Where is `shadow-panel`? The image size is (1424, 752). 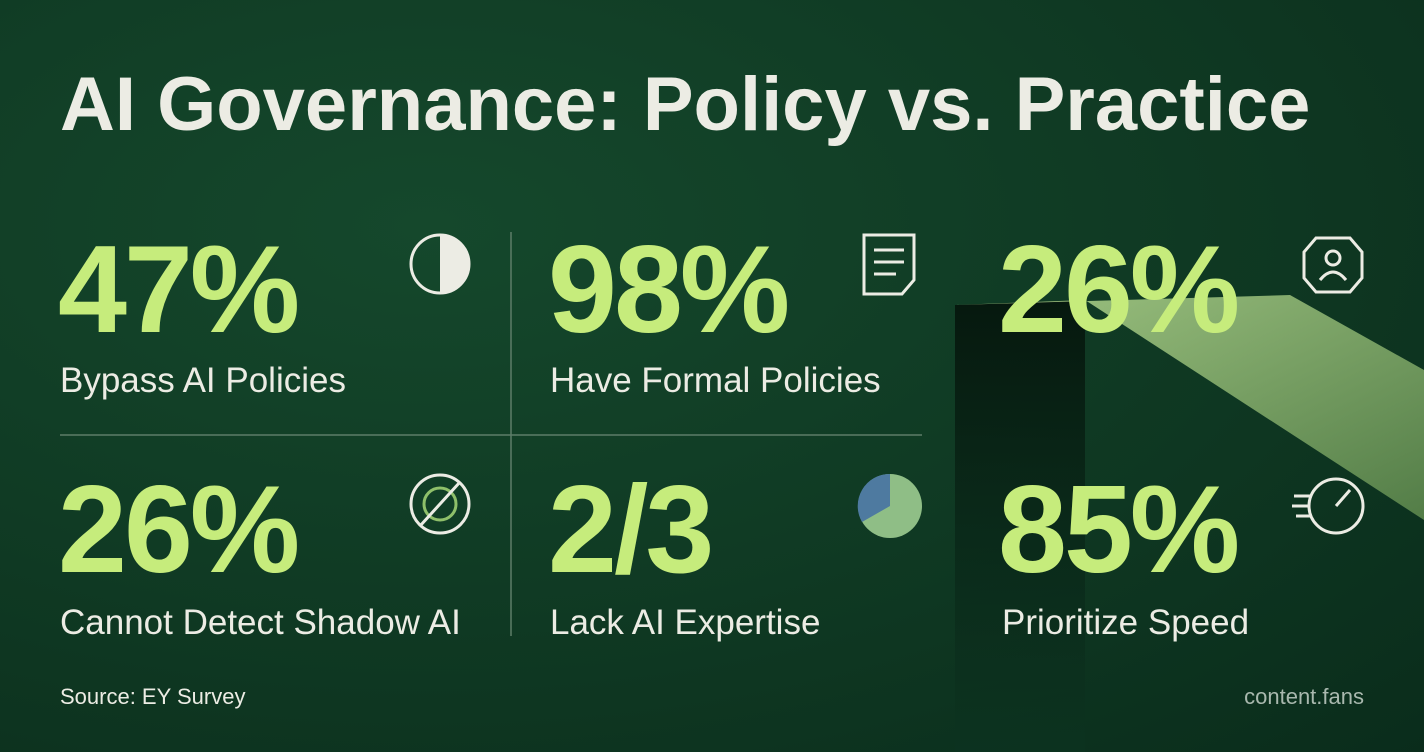
shadow-panel is located at coordinates (1020, 526).